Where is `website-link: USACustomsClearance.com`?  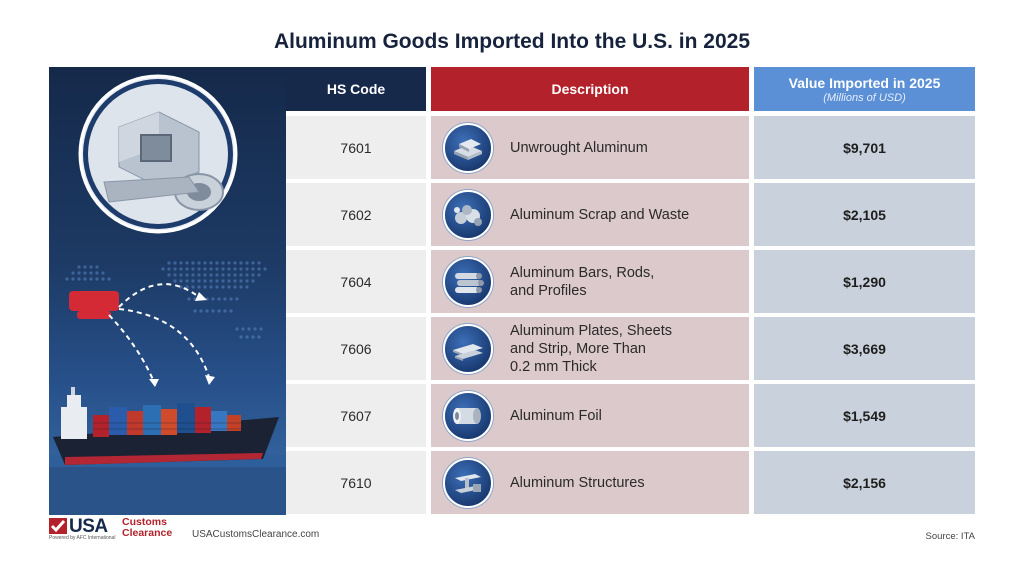
website-link: USACustomsClearance.com is located at coordinates (256, 534).